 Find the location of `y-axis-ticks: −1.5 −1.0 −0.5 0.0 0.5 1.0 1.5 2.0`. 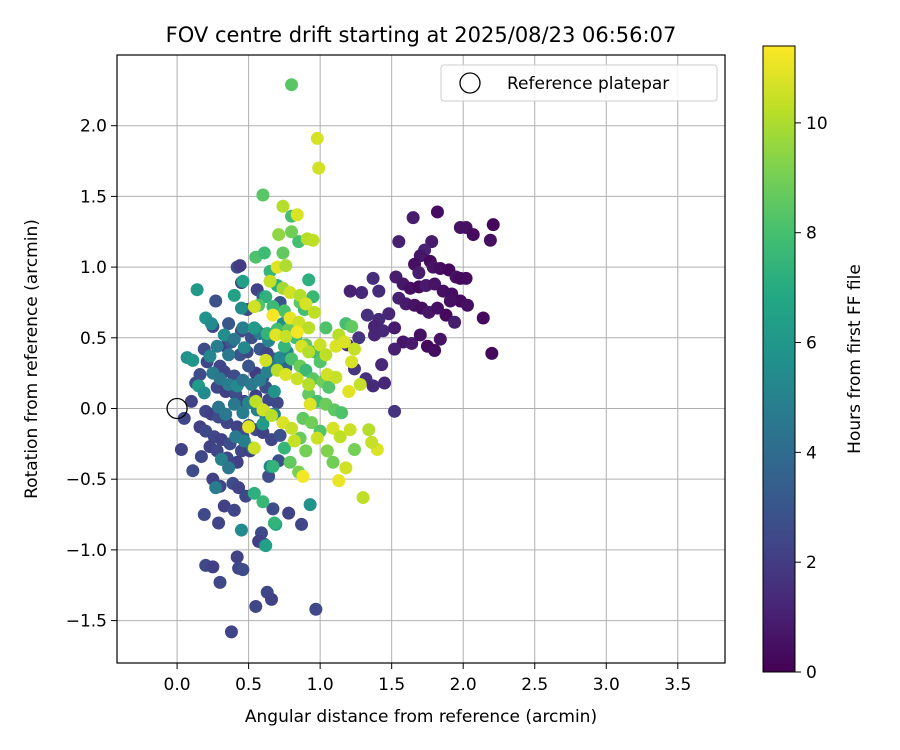

y-axis-ticks: −1.5 −1.0 −0.5 0.0 0.5 1.0 1.5 2.0 is located at coordinates (91, 374).